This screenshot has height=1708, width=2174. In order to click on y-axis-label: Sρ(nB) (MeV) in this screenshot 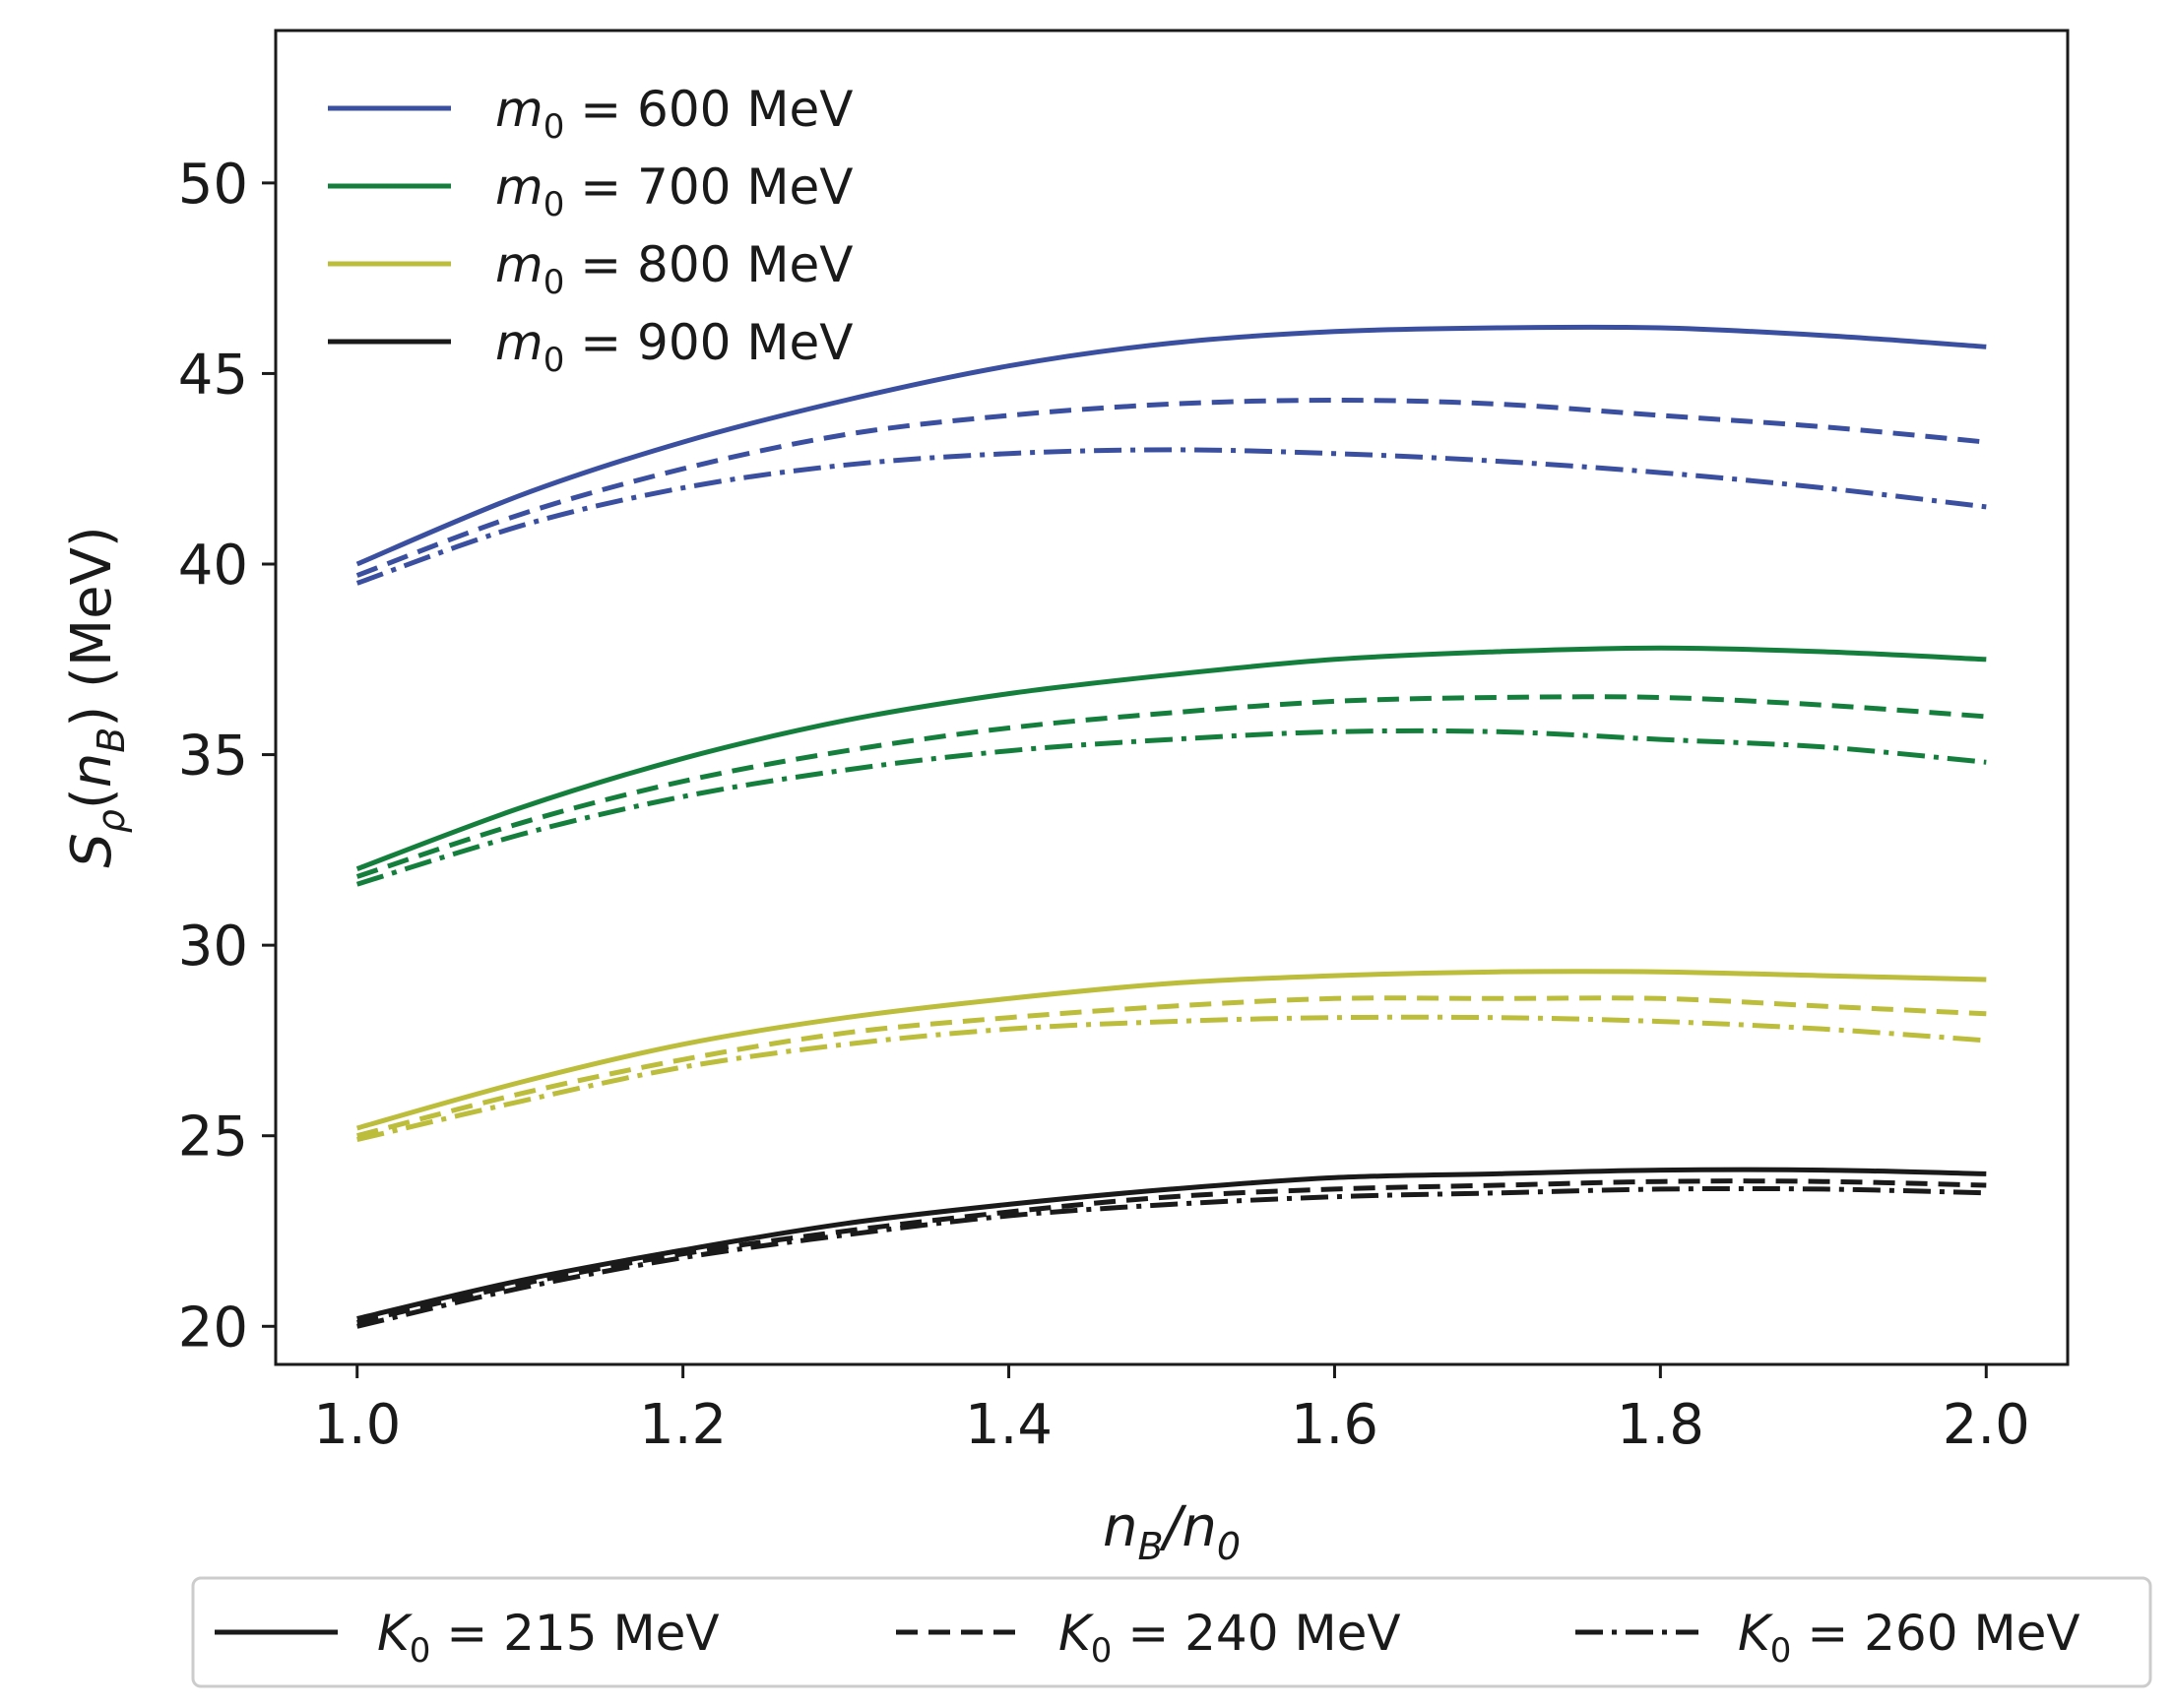, I will do `click(96, 697)`.